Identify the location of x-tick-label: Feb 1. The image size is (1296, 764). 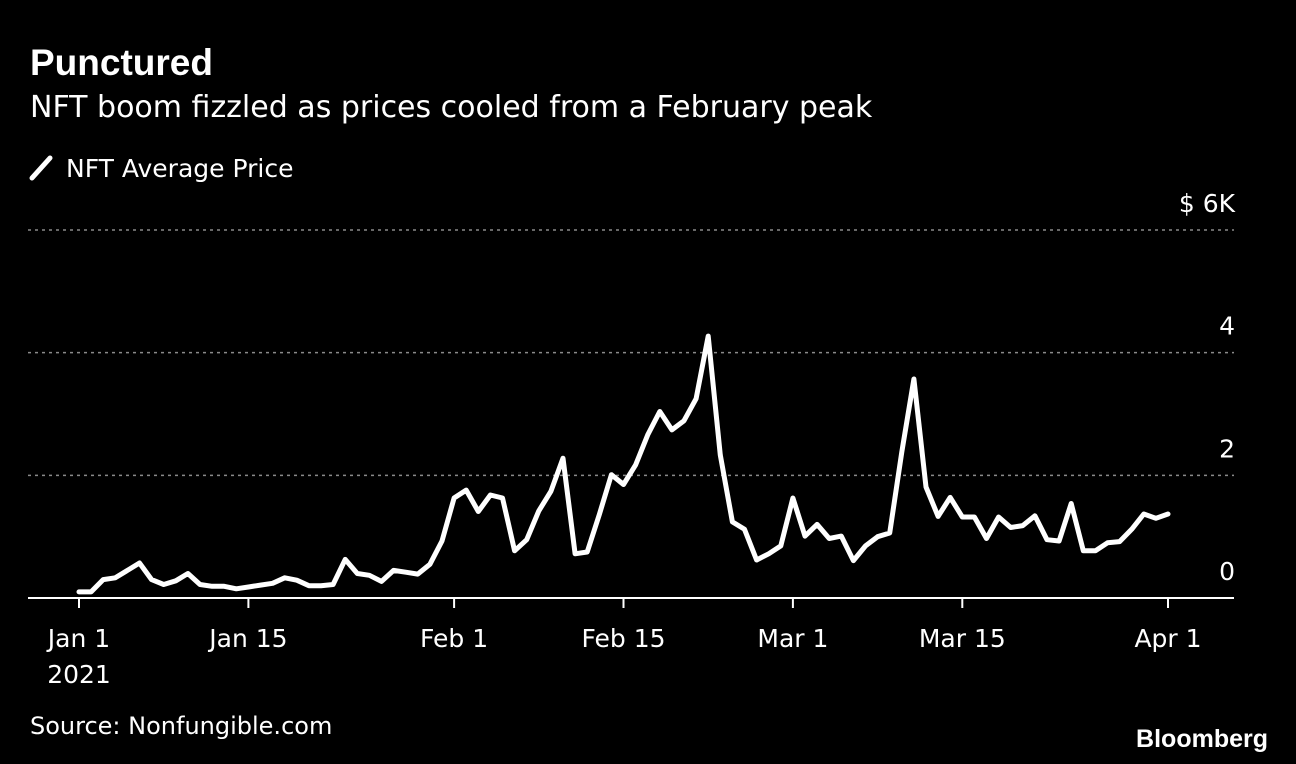
(454, 638).